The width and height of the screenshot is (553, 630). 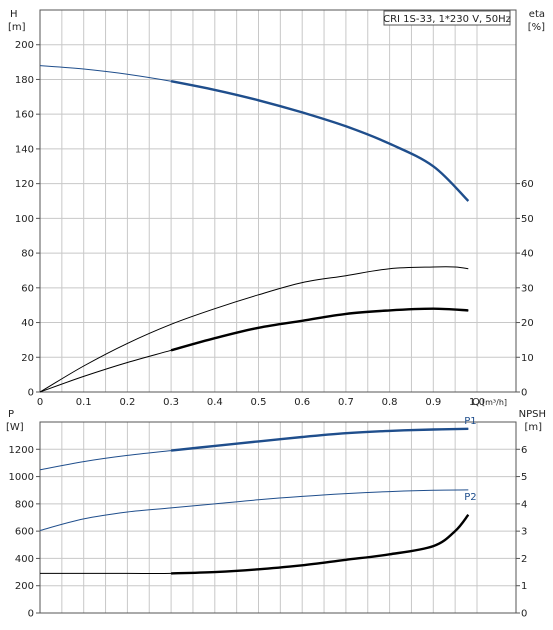 What do you see at coordinates (524, 559) in the screenshot?
I see `right-axis-tick-label: 2` at bounding box center [524, 559].